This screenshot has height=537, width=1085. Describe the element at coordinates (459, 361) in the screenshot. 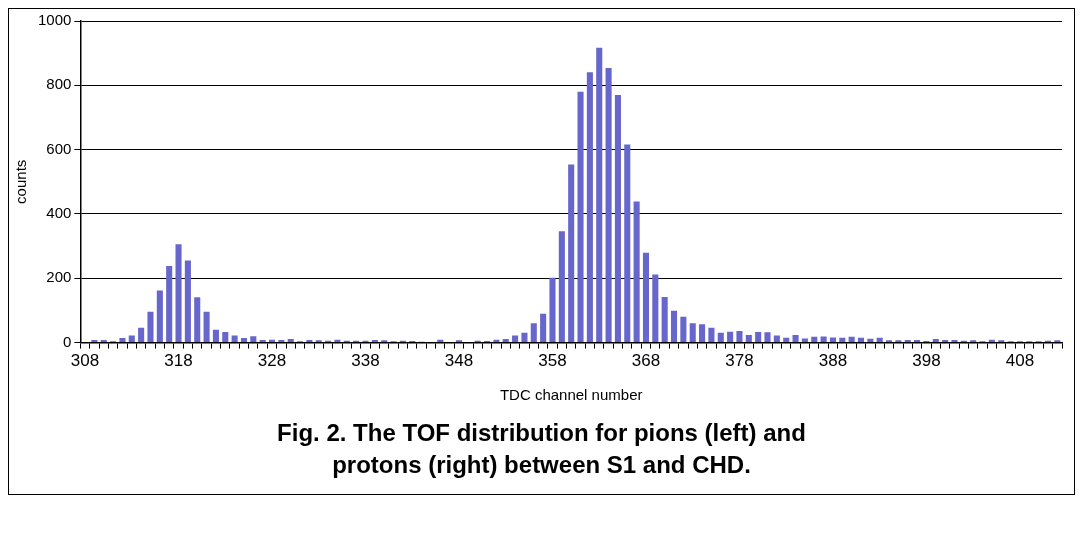

I see `x-tick-label: 348` at that location.